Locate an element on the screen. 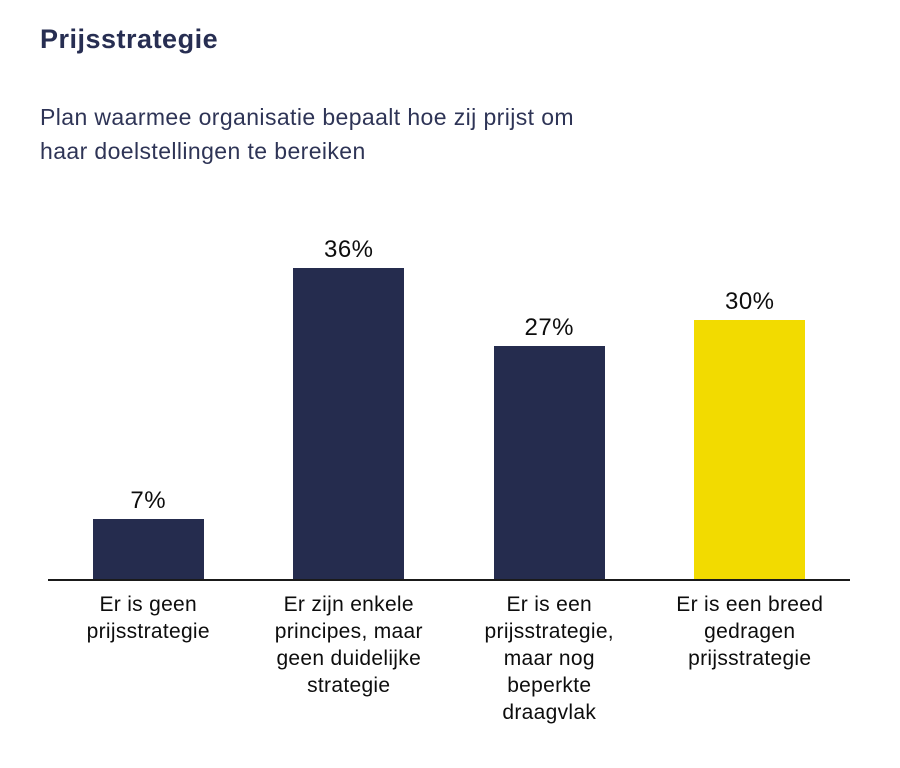 The width and height of the screenshot is (900, 768). bar-slot-4: 30% is located at coordinates (750, 433).